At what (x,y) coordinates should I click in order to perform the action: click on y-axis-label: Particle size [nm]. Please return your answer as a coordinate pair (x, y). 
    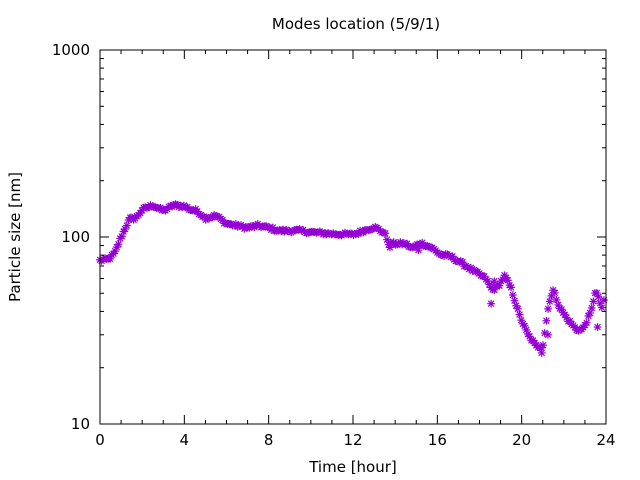
    Looking at the image, I should click on (15, 237).